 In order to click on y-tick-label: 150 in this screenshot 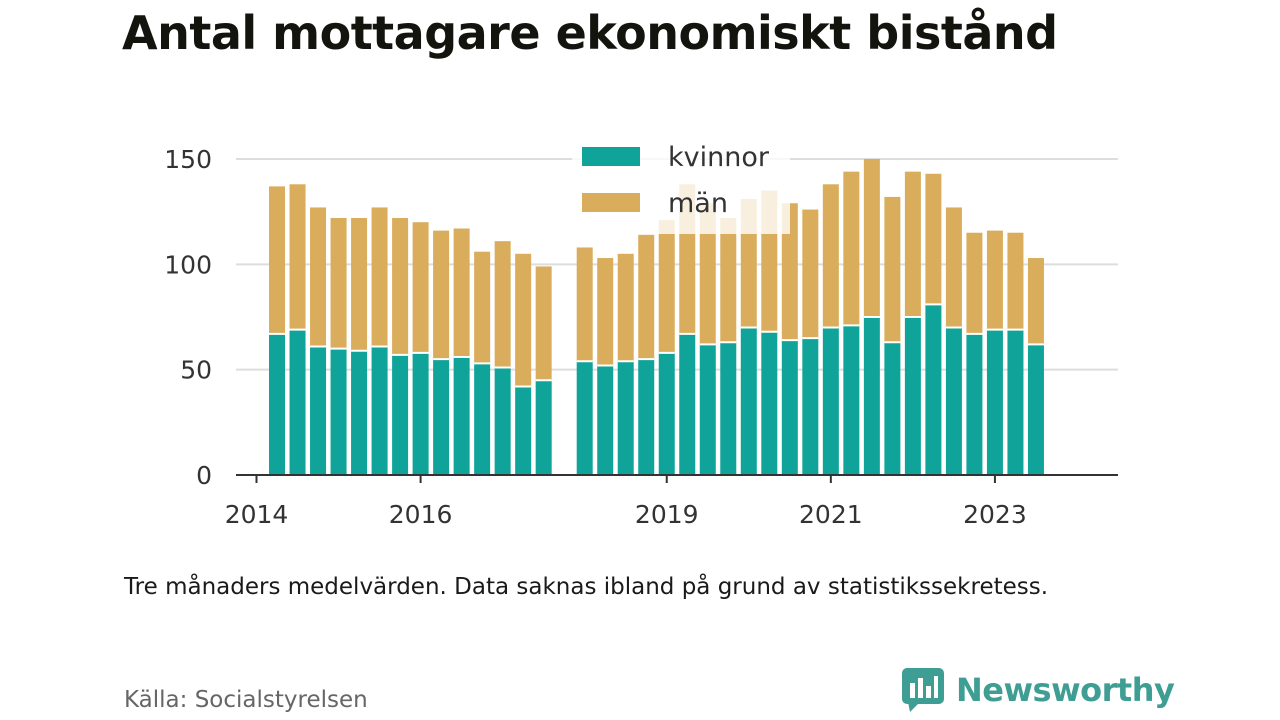, I will do `click(188, 159)`.